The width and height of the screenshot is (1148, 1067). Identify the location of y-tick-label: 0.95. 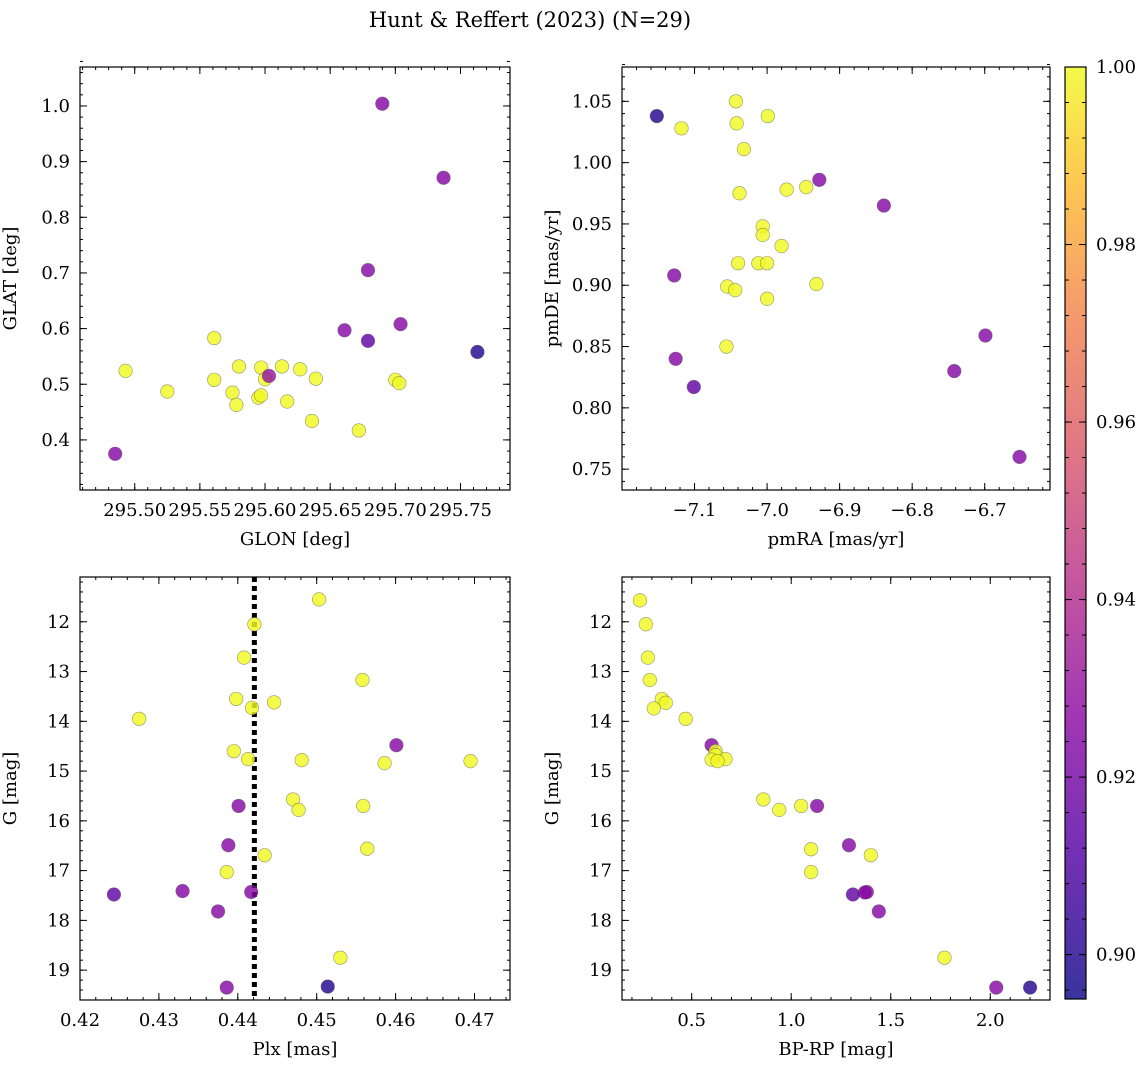
(592, 224).